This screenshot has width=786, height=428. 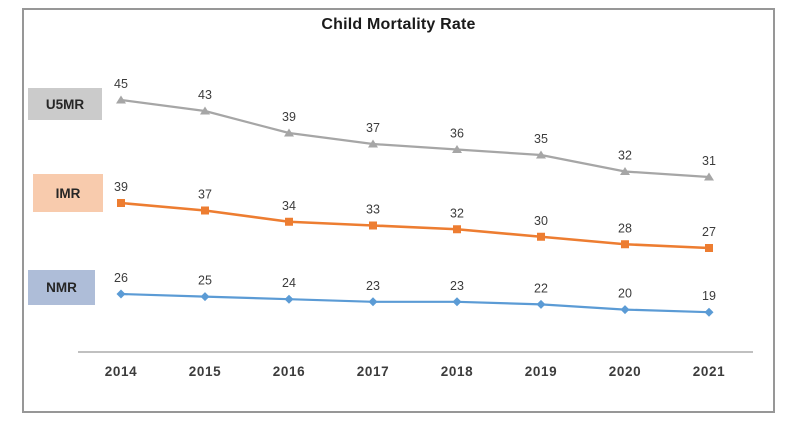 I want to click on data-label: 30, so click(x=541, y=221).